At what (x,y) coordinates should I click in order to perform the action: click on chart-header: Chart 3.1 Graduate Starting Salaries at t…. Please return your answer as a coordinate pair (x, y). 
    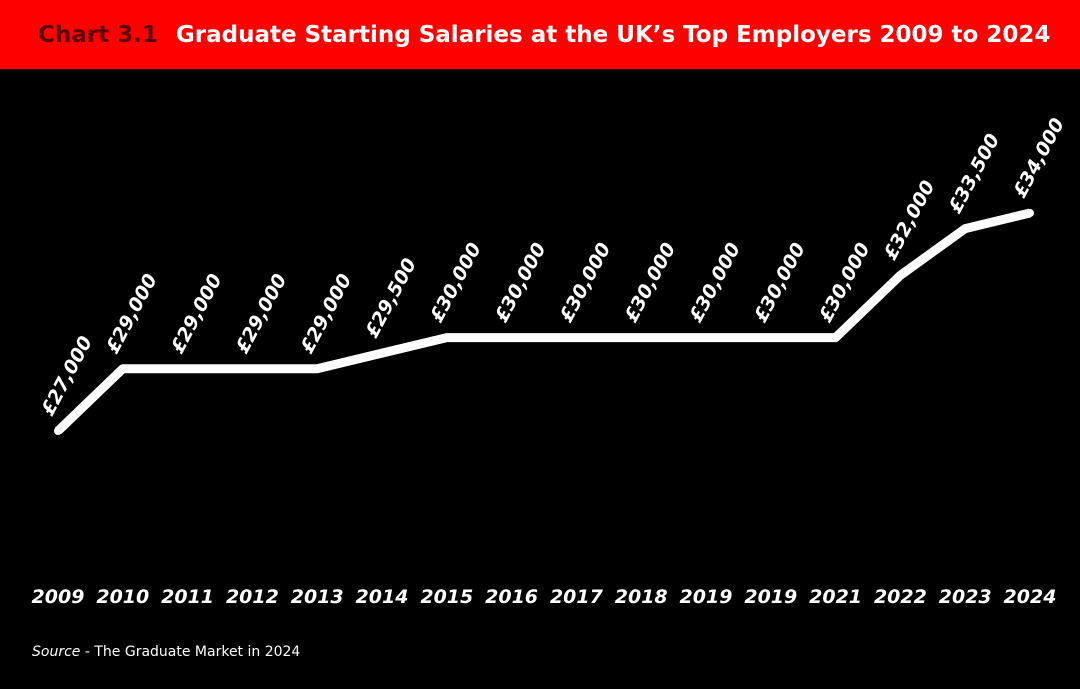
    Looking at the image, I should click on (540, 34).